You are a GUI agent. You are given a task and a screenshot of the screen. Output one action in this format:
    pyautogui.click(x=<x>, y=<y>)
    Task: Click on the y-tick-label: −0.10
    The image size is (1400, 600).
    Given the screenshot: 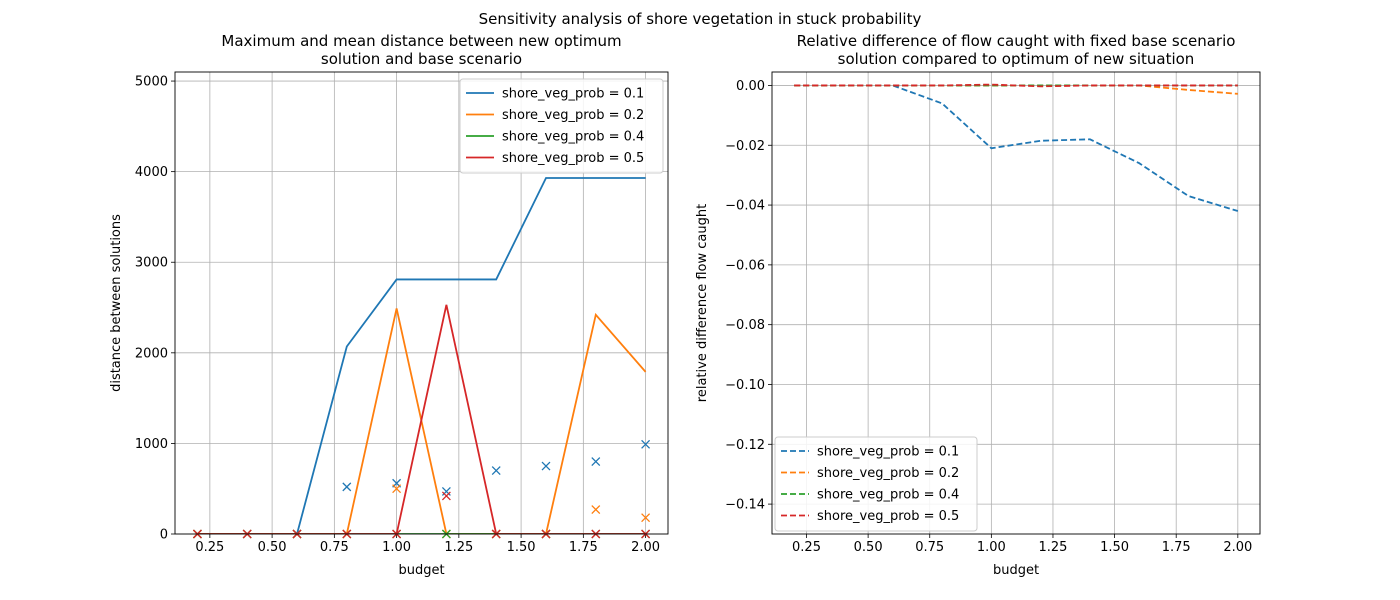 What is the action you would take?
    pyautogui.click(x=745, y=385)
    